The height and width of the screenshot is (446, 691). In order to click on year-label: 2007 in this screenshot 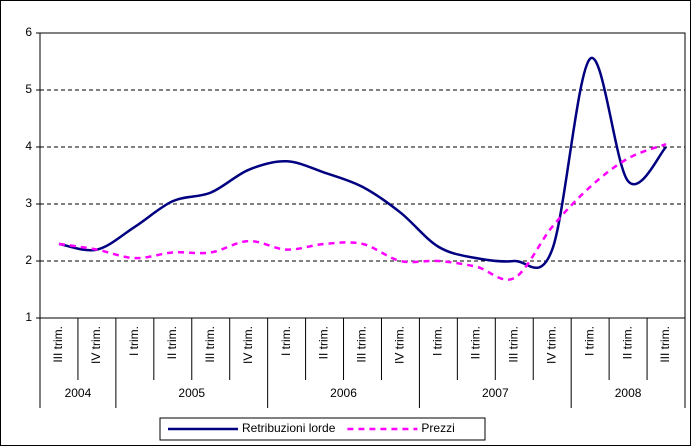, I will do `click(495, 393)`.